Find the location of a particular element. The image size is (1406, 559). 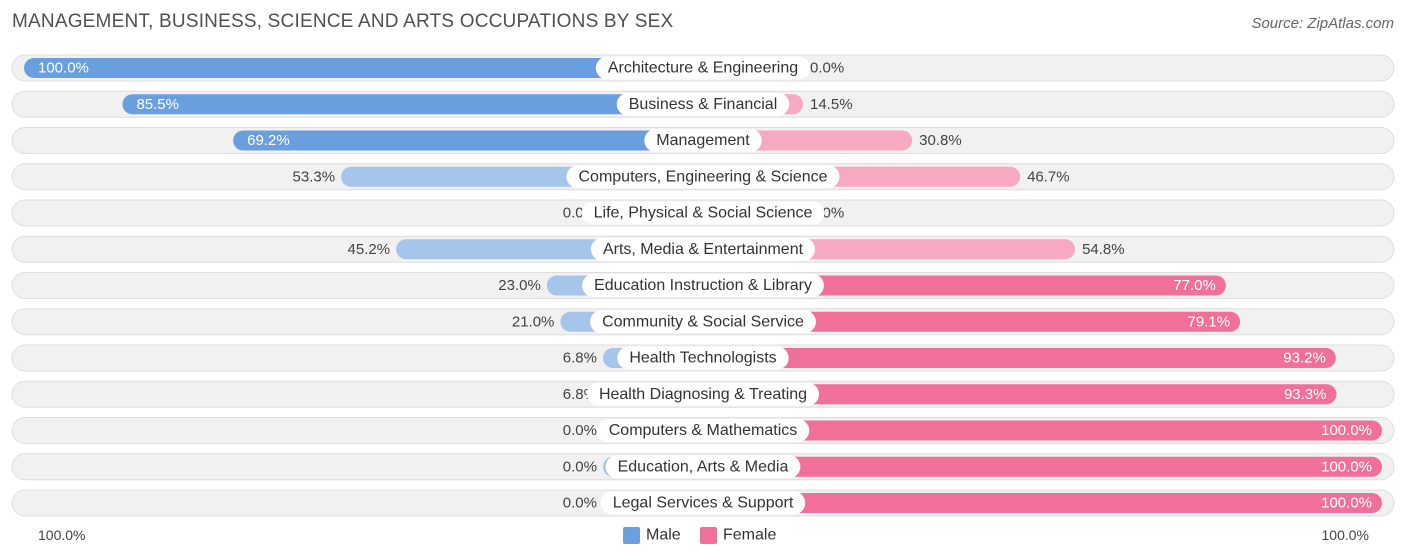

chart-row: 0.0% 100.0% Computers & Mathematics is located at coordinates (703, 430).